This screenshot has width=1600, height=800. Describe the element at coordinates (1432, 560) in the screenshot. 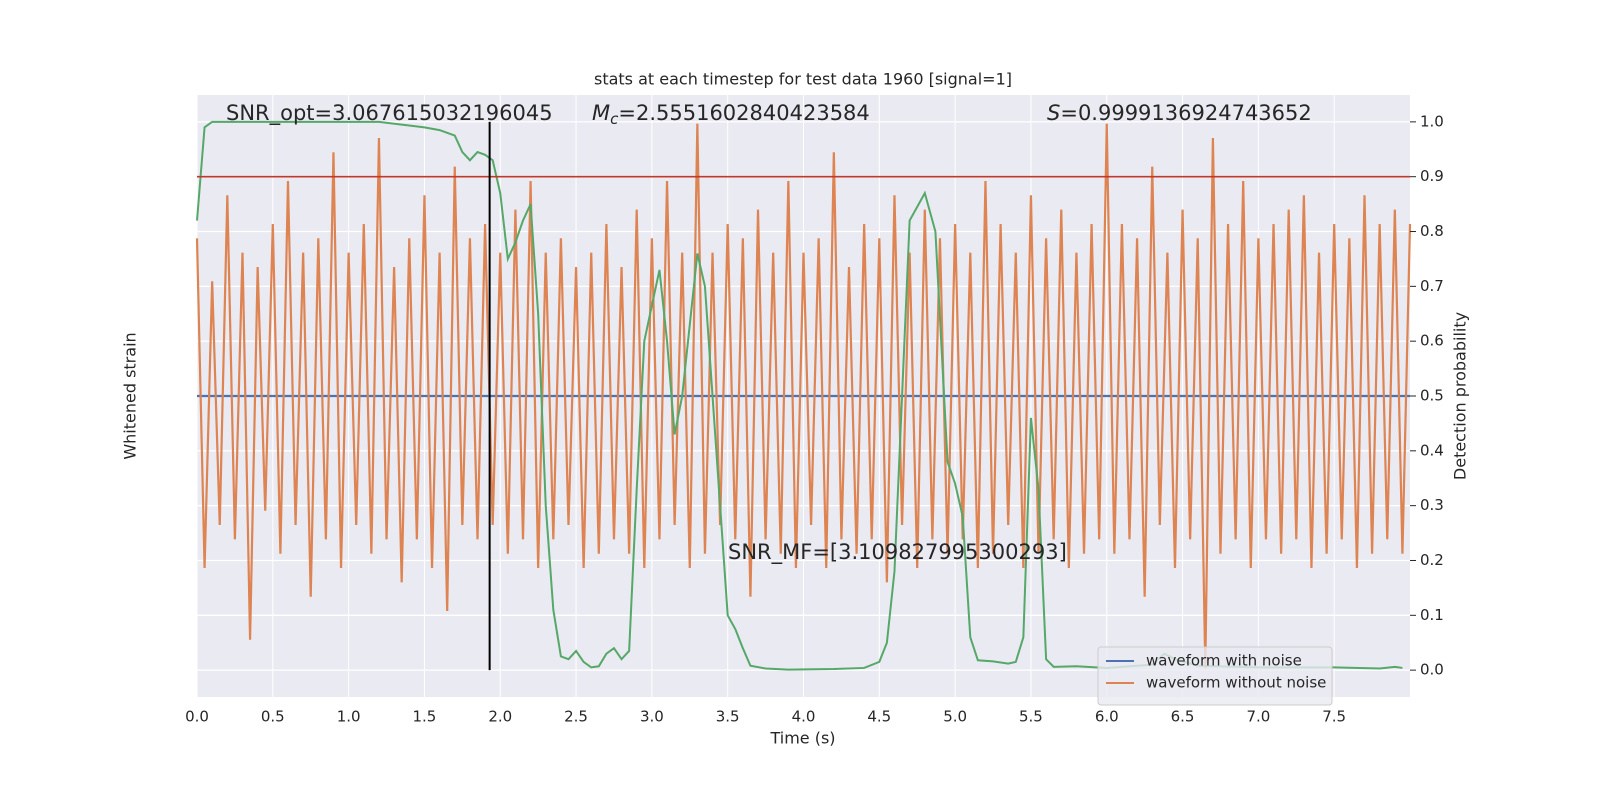

I see `y2-tick-label: 0.2` at that location.